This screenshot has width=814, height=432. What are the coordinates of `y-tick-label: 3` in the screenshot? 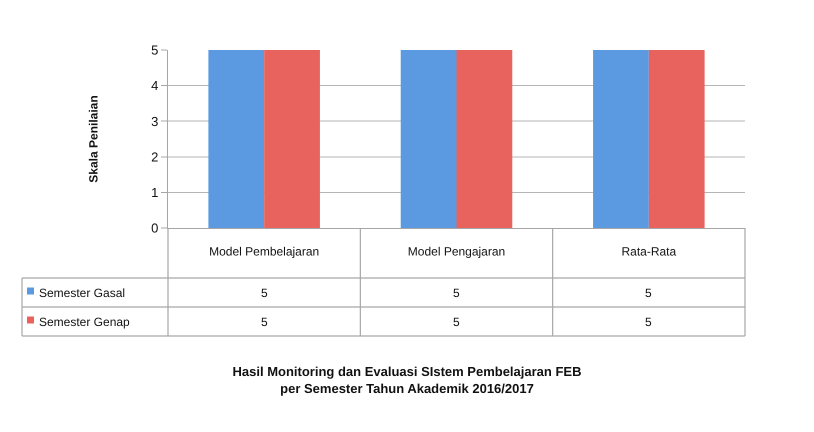 It's located at (154, 121).